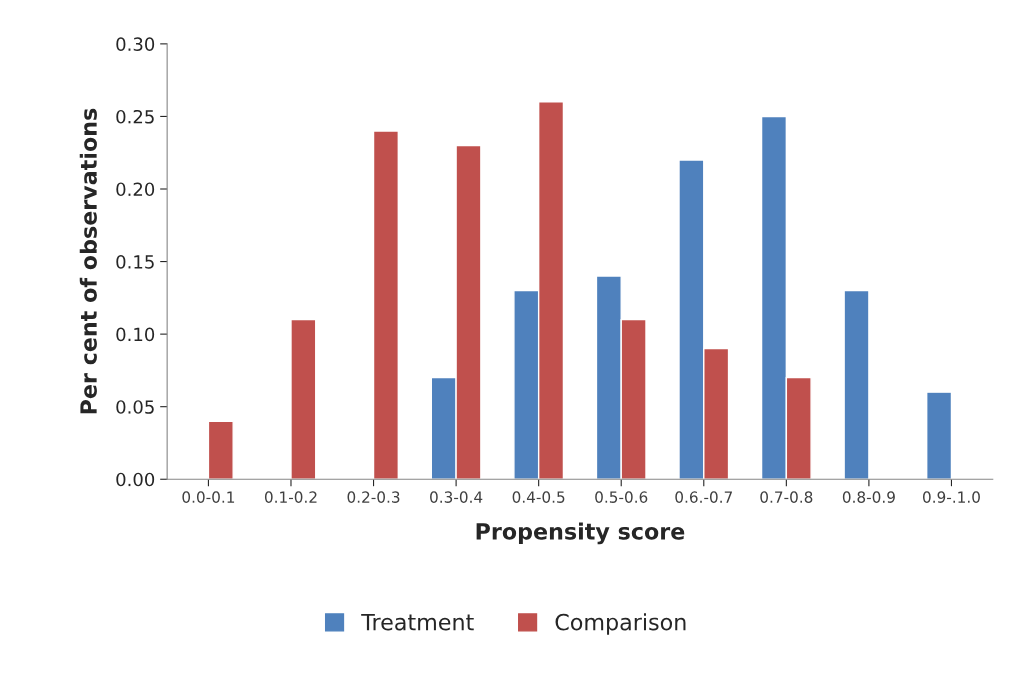 This screenshot has height=675, width=1013. I want to click on x-tick-label: 0.6.-0.7, so click(703, 497).